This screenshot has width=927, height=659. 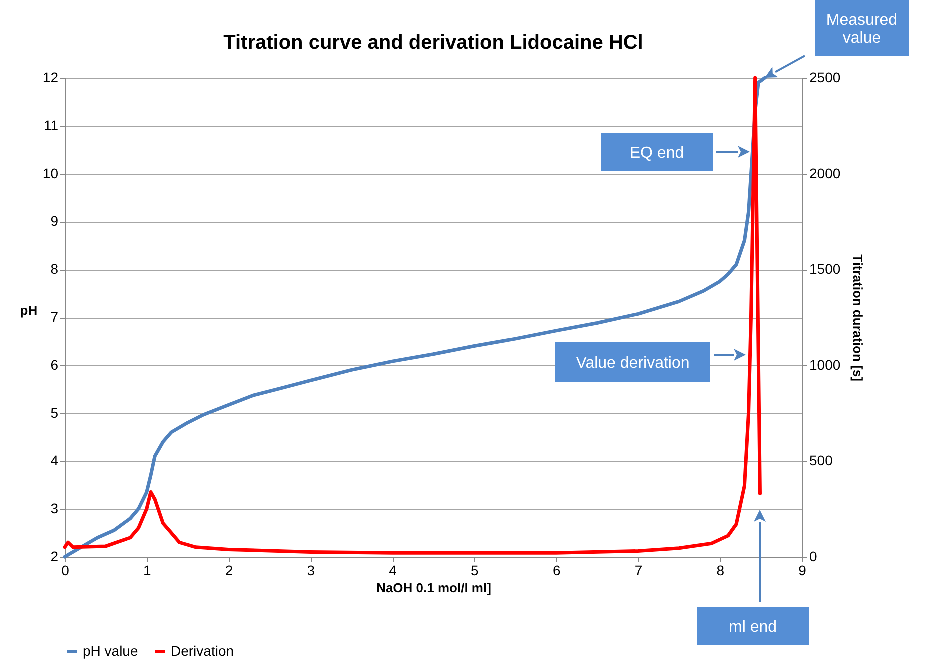 What do you see at coordinates (858, 318) in the screenshot?
I see `y2-axis-title: Titration duration [s]` at bounding box center [858, 318].